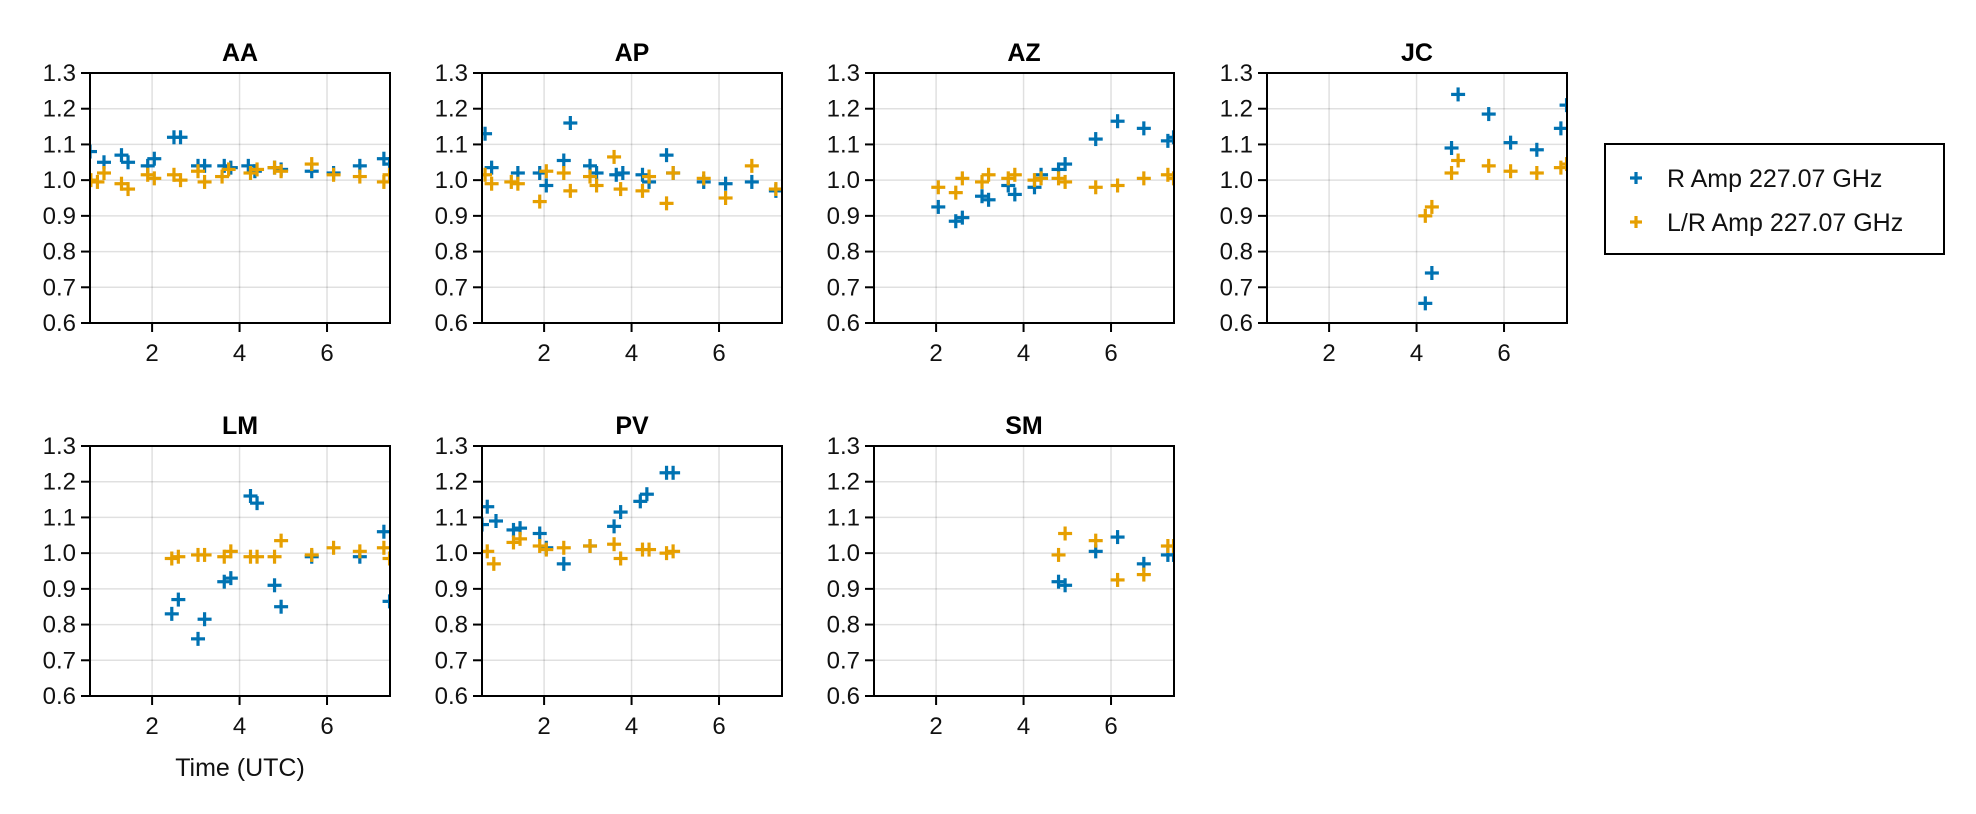 This screenshot has height=814, width=1976. What do you see at coordinates (1766, 223) in the screenshot?
I see `legend-entry: L/R Amp 227.07 GHz` at bounding box center [1766, 223].